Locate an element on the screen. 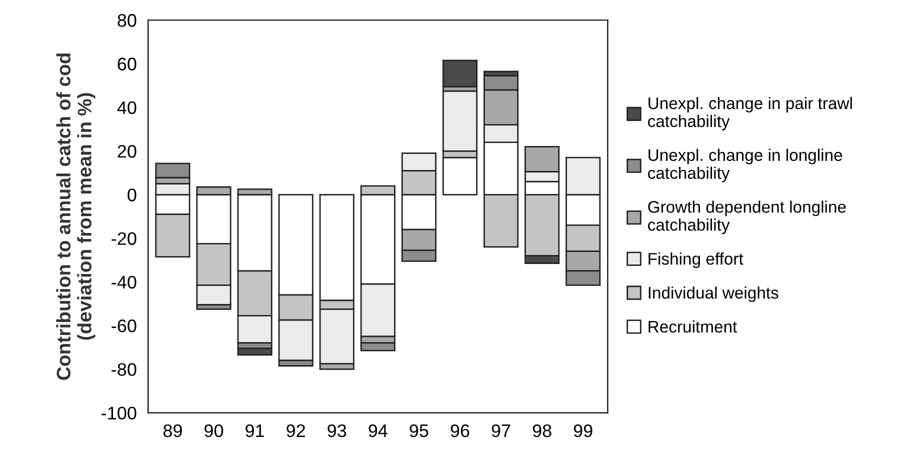  x-tick-label: 90 is located at coordinates (214, 431).